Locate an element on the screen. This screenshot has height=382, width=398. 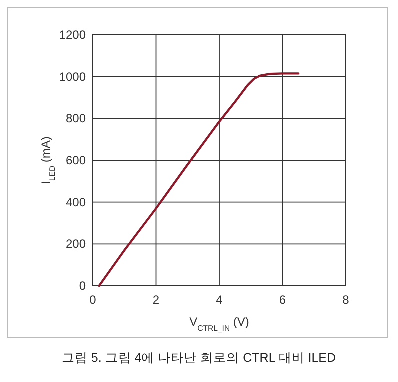
x-tick-label: 6 is located at coordinates (282, 300).